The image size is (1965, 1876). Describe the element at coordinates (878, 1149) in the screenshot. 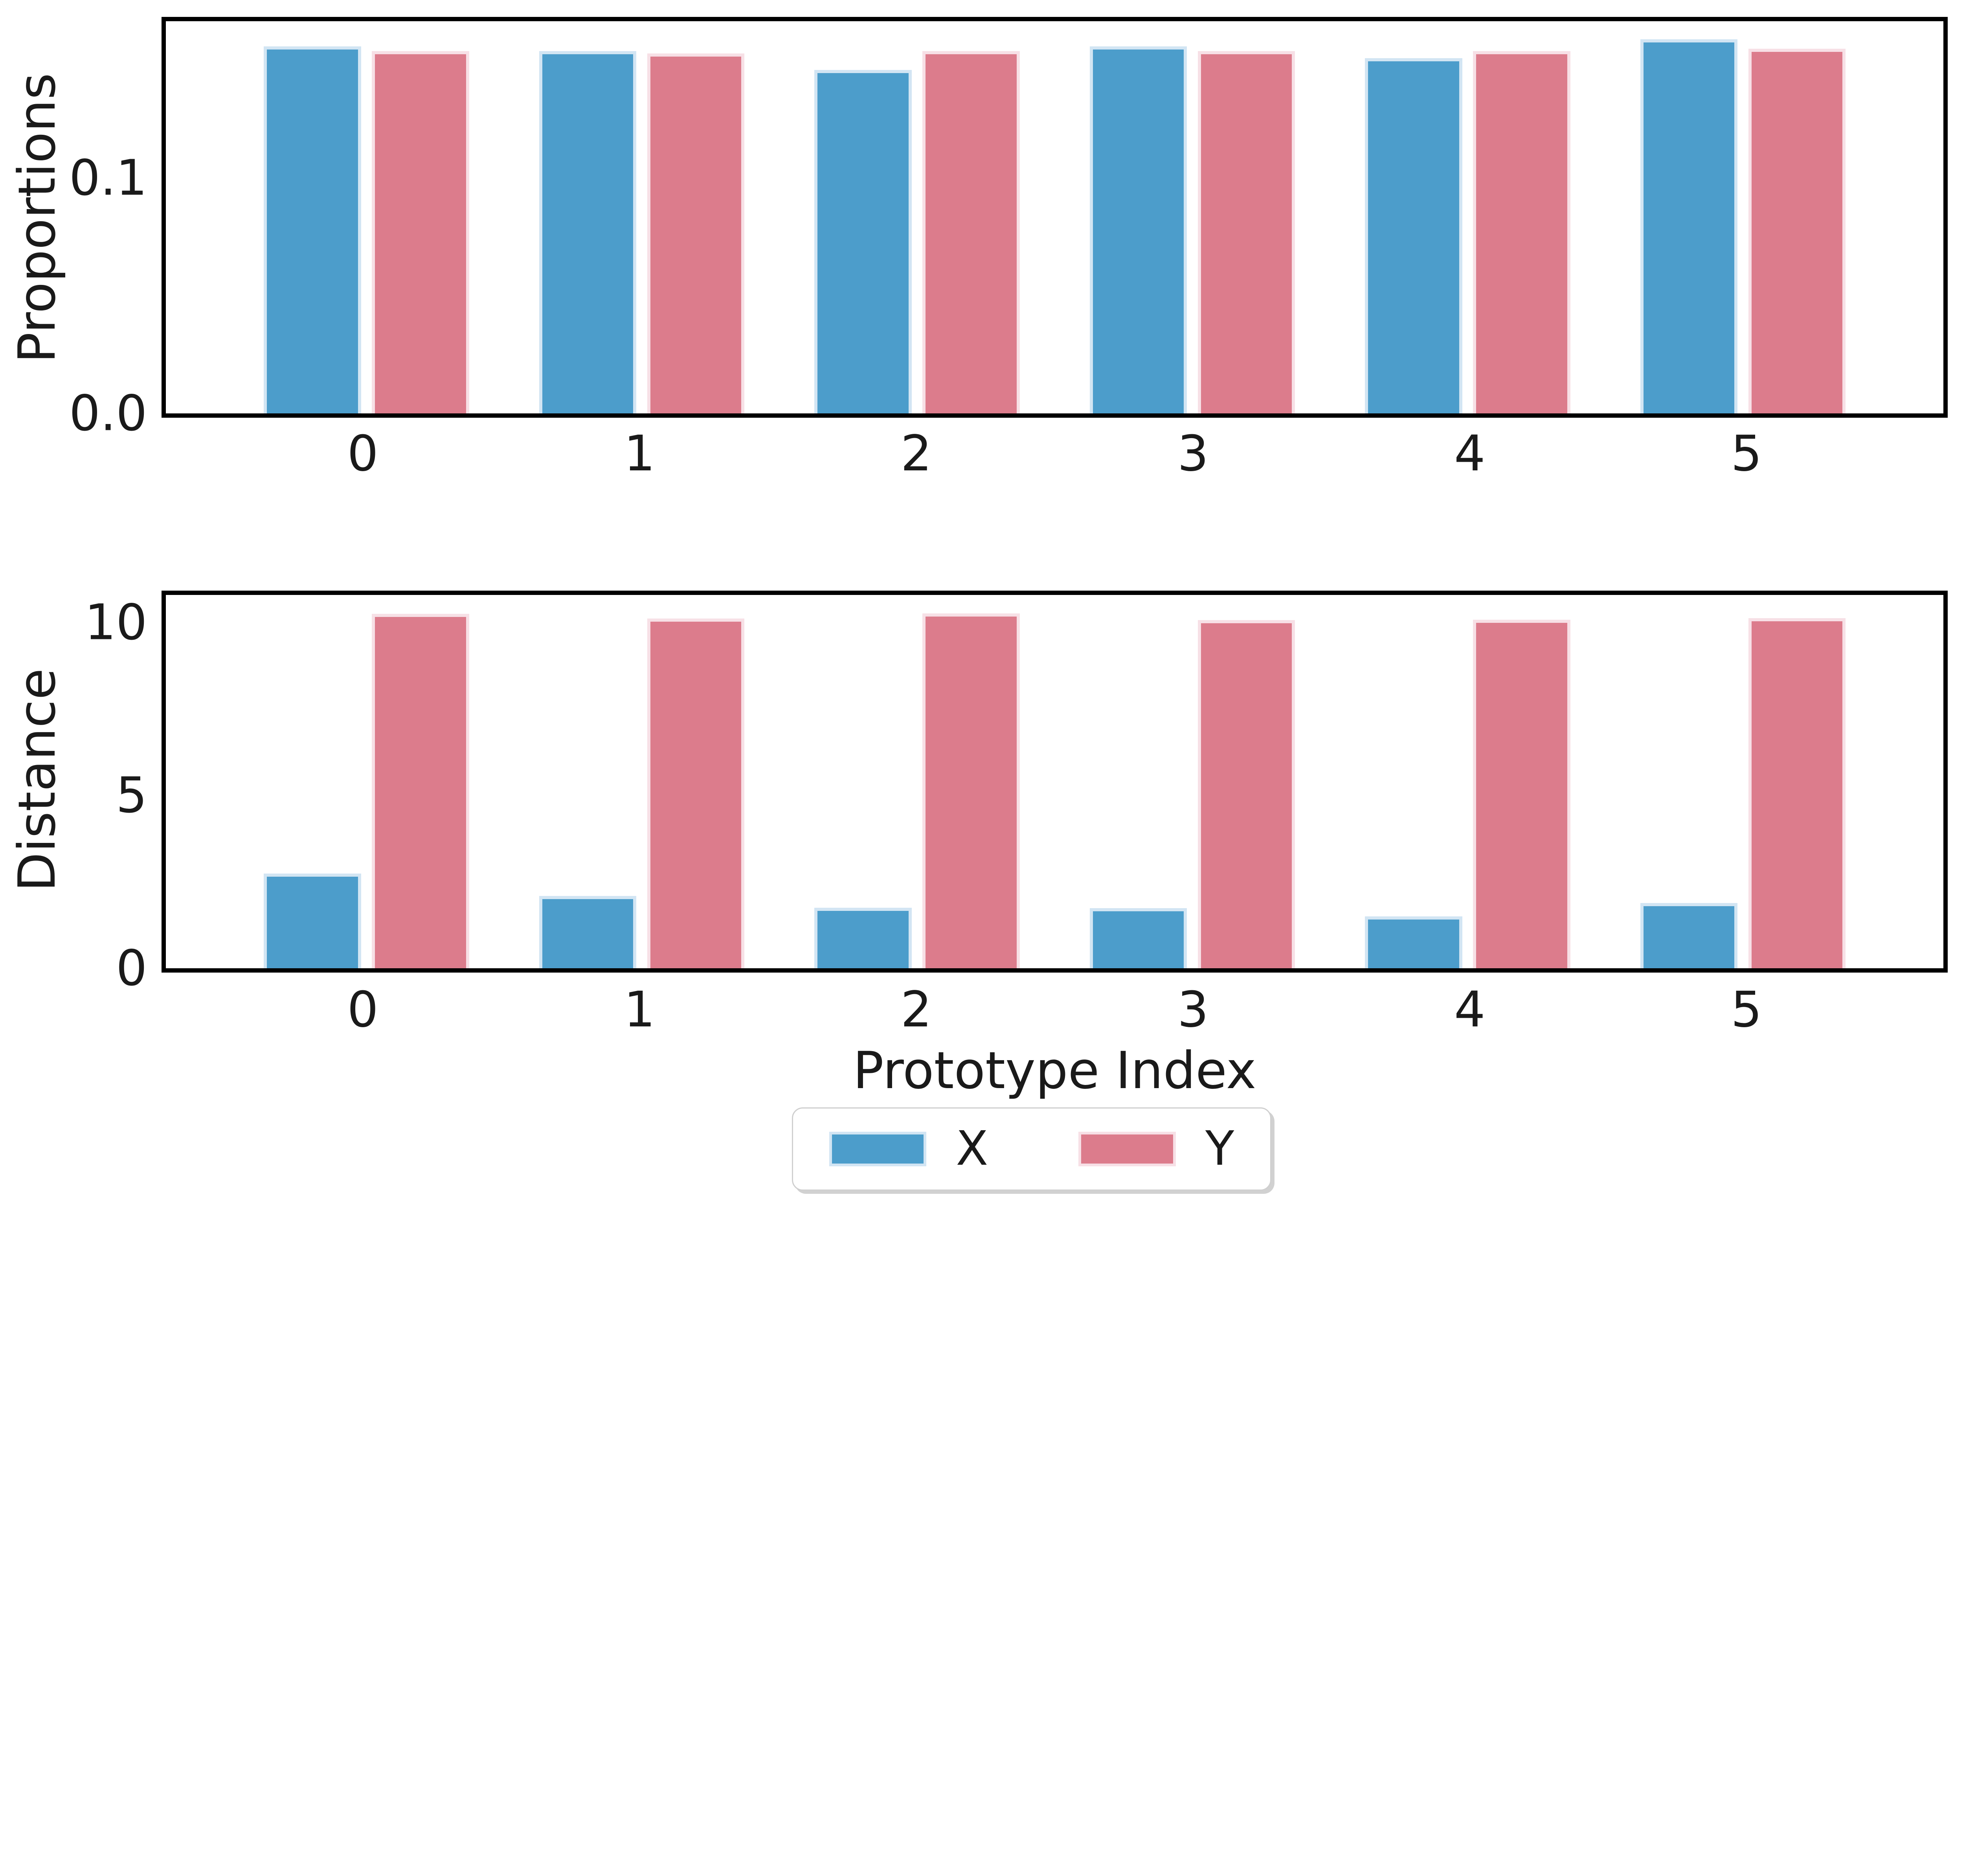

I see `legend-swatch-x` at that location.